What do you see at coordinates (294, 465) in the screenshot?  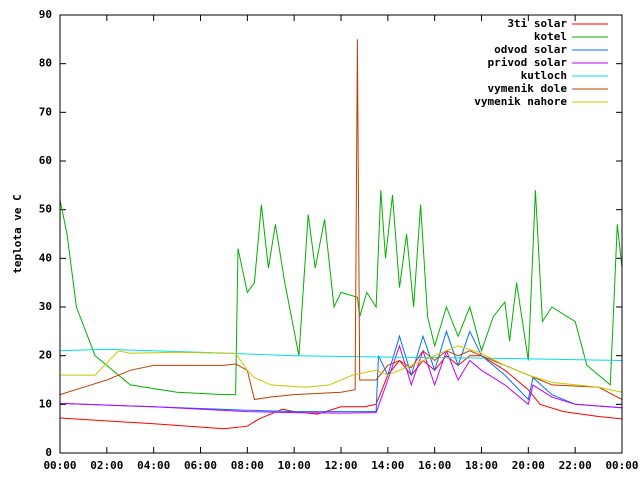 I see `x-tick-label: 10:00` at bounding box center [294, 465].